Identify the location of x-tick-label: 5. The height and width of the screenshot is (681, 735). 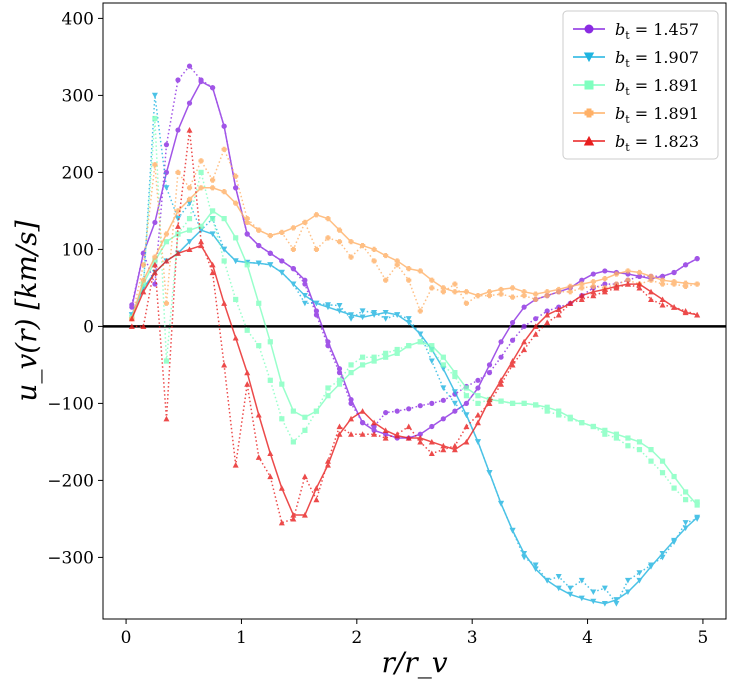
(703, 638).